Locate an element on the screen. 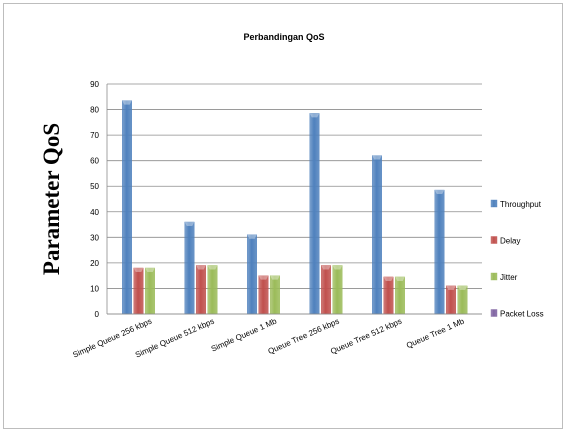 Image resolution: width=568 pixels, height=434 pixels. x-tick-label: Queue Tree 512 kbps is located at coordinates (366, 337).